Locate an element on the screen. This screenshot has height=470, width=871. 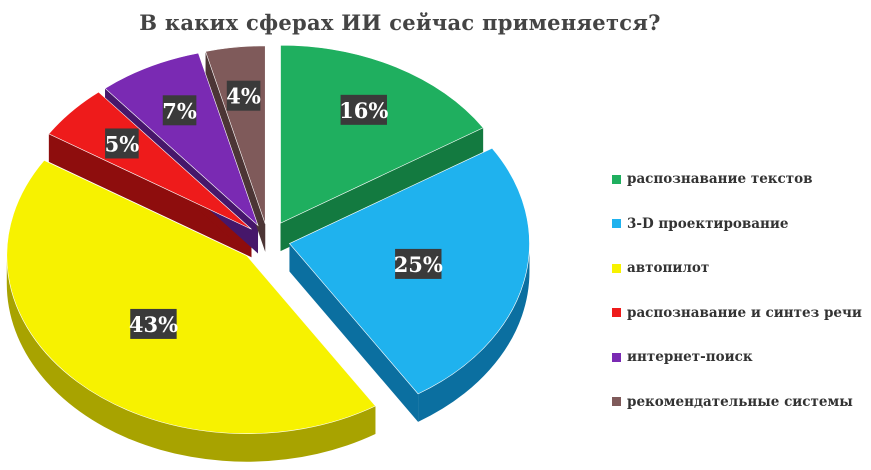
data-label-text: 5% is located at coordinates (122, 143).